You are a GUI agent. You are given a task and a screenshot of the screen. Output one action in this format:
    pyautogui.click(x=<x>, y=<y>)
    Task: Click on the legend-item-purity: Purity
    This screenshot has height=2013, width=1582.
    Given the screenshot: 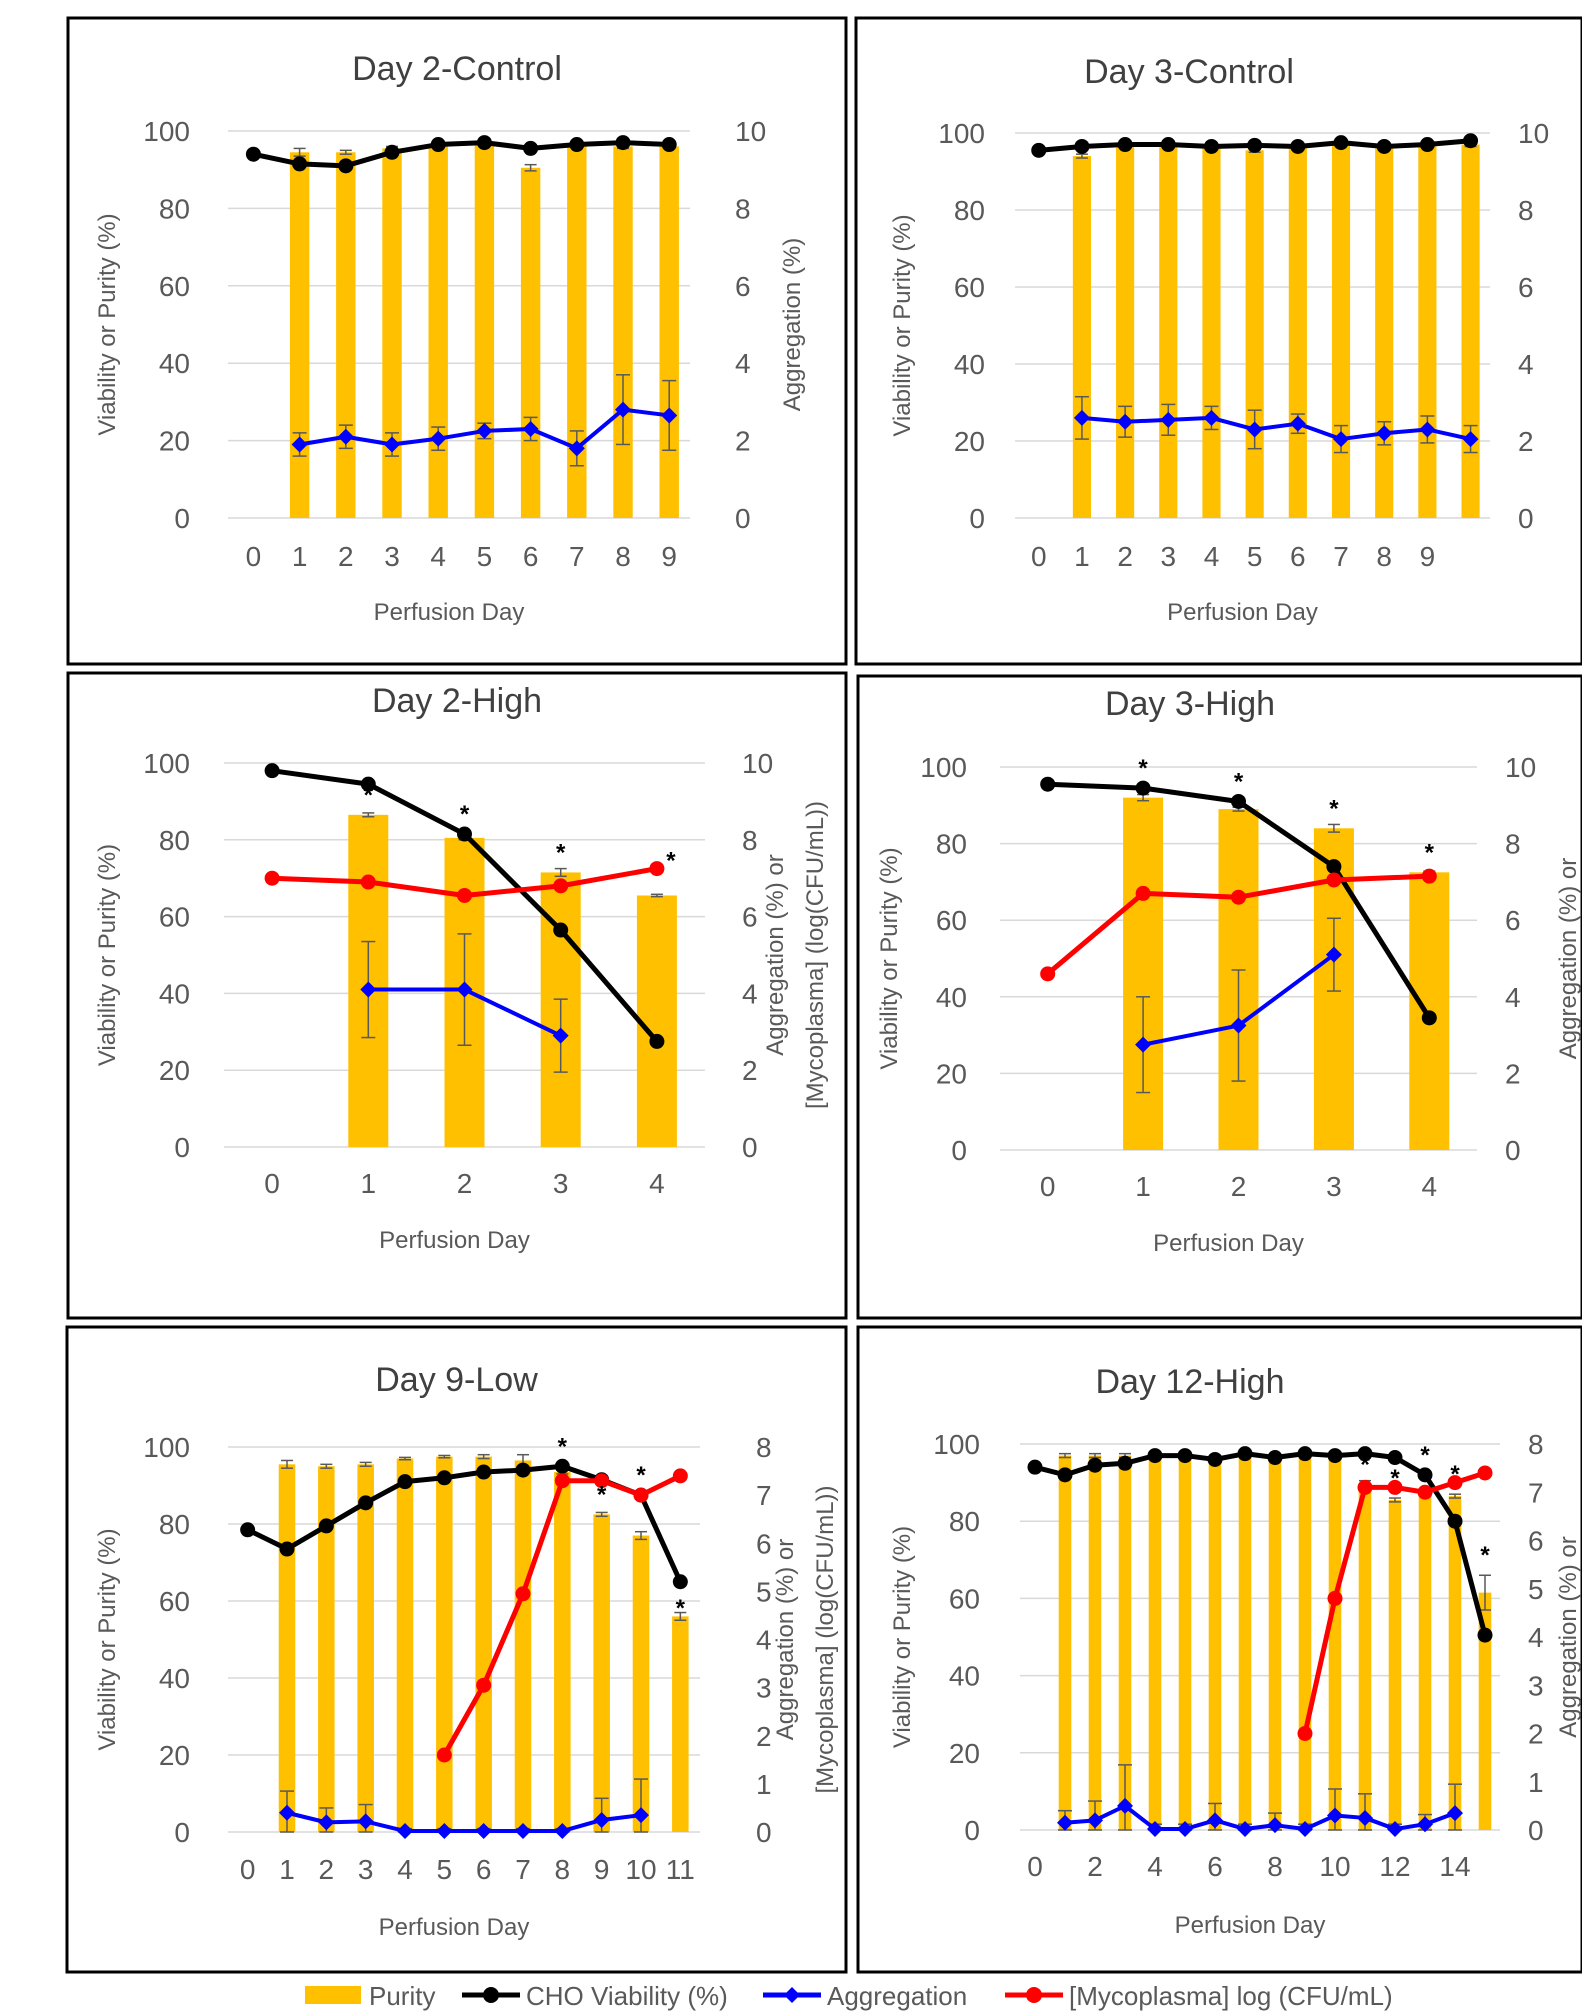 What is the action you would take?
    pyautogui.click(x=370, y=1996)
    